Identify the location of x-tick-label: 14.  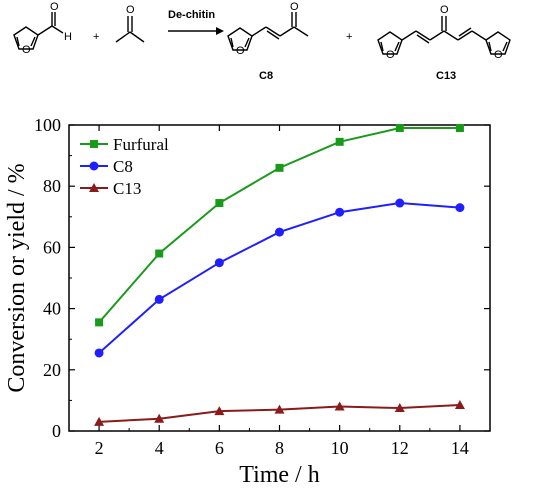
(460, 448).